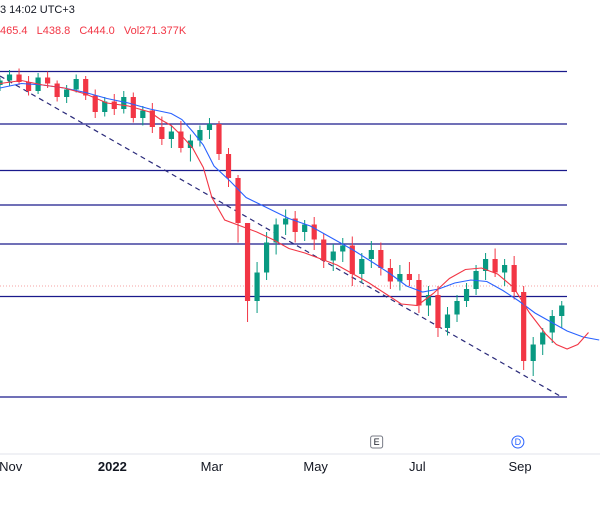 Image resolution: width=600 pixels, height=511 pixels. Describe the element at coordinates (300, 463) in the screenshot. I see `x-axis: Nov 2022 Mar May Jul Sep` at that location.